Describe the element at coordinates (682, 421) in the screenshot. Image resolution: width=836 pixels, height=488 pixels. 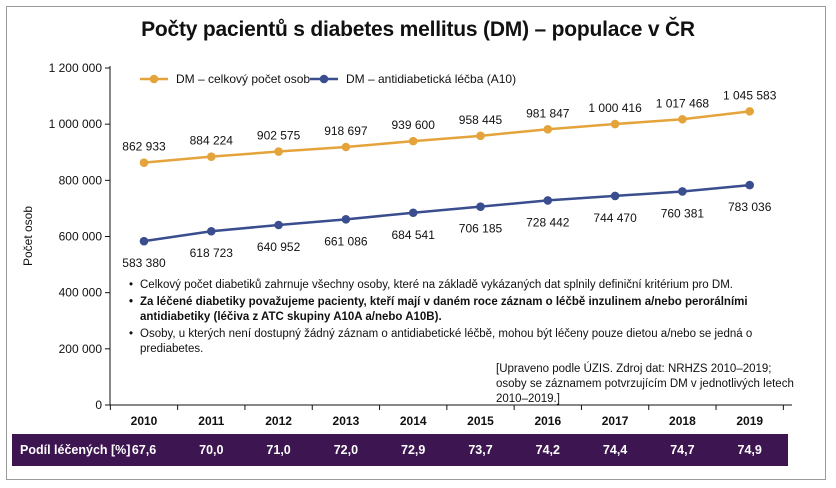
I see `x-tick-label: 2018` at that location.